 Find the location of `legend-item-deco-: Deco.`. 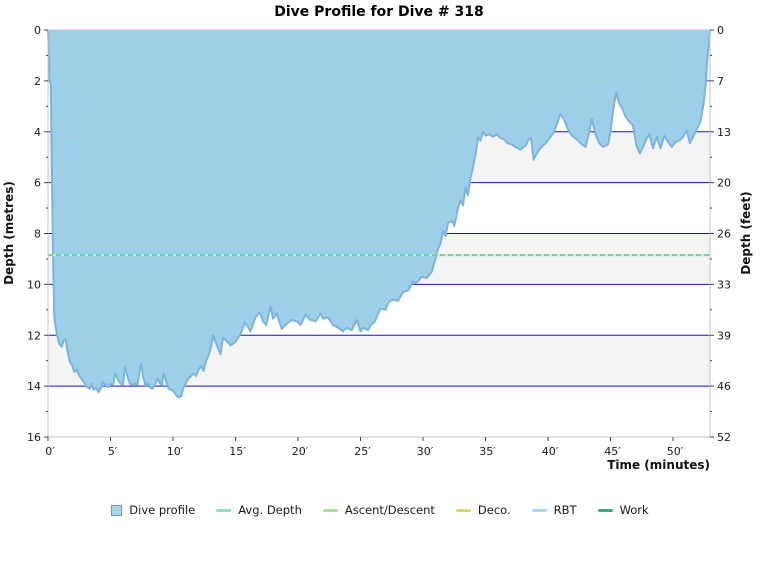

legend-item-deco-: Deco. is located at coordinates (483, 510).